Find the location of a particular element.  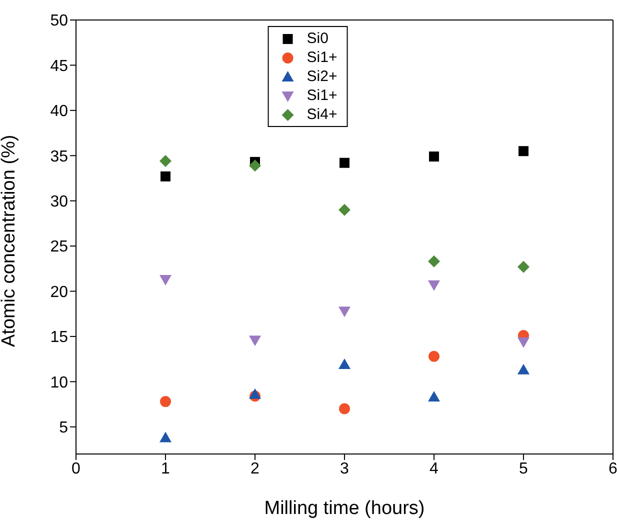

x-tick-label: 4 is located at coordinates (434, 469).